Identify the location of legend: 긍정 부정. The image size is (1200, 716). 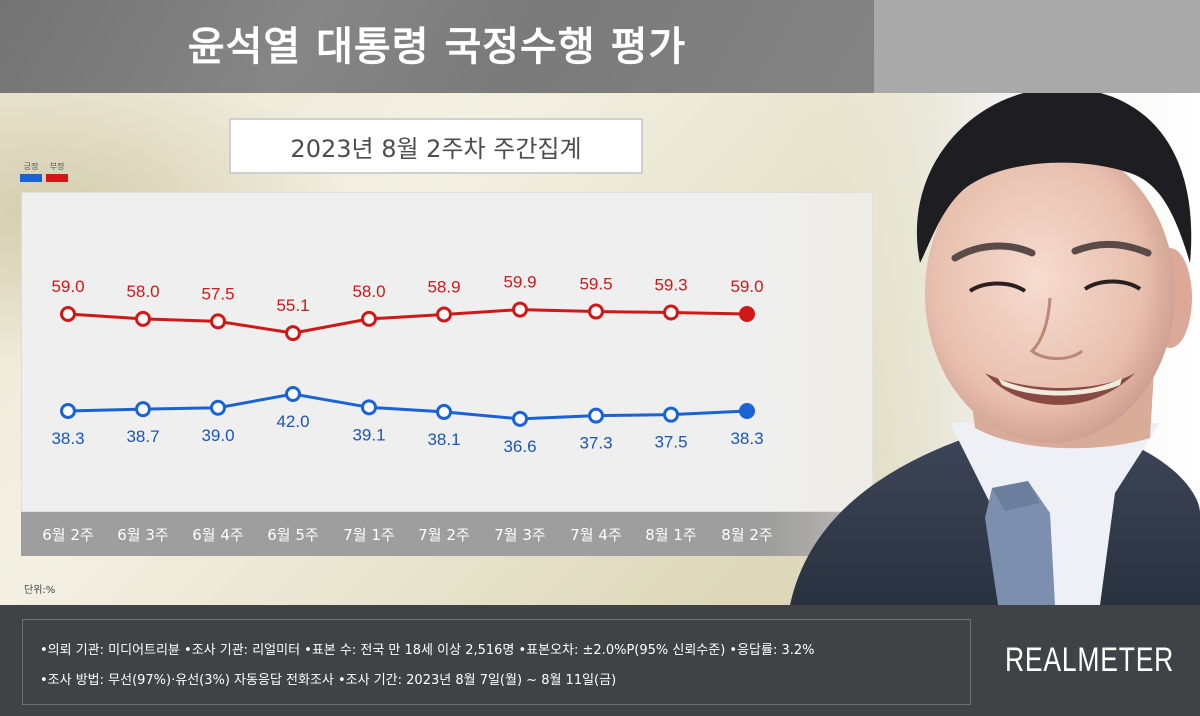
(44, 172).